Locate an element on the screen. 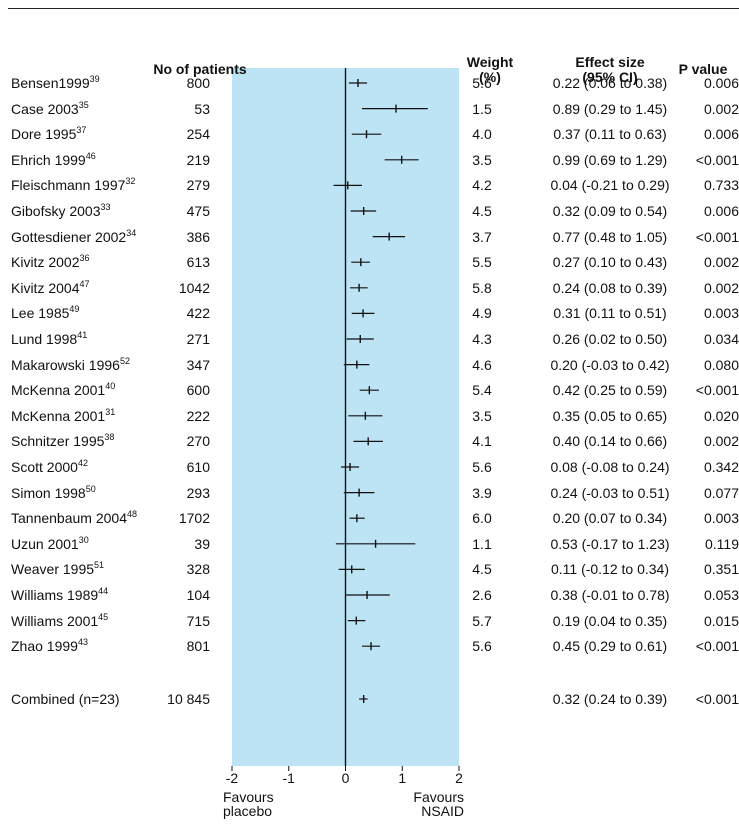  weight-value: 4.2 is located at coordinates (482, 185).